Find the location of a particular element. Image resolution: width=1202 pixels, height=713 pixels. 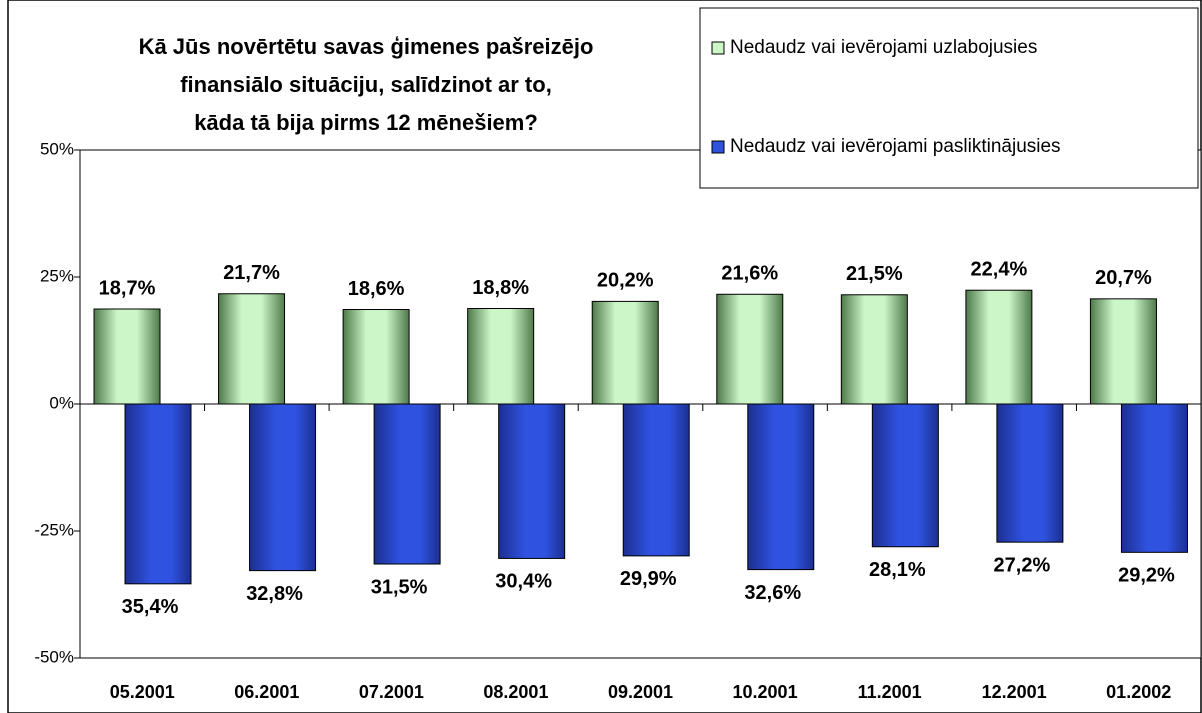

x-tick-label: 07.2001 is located at coordinates (391, 692).